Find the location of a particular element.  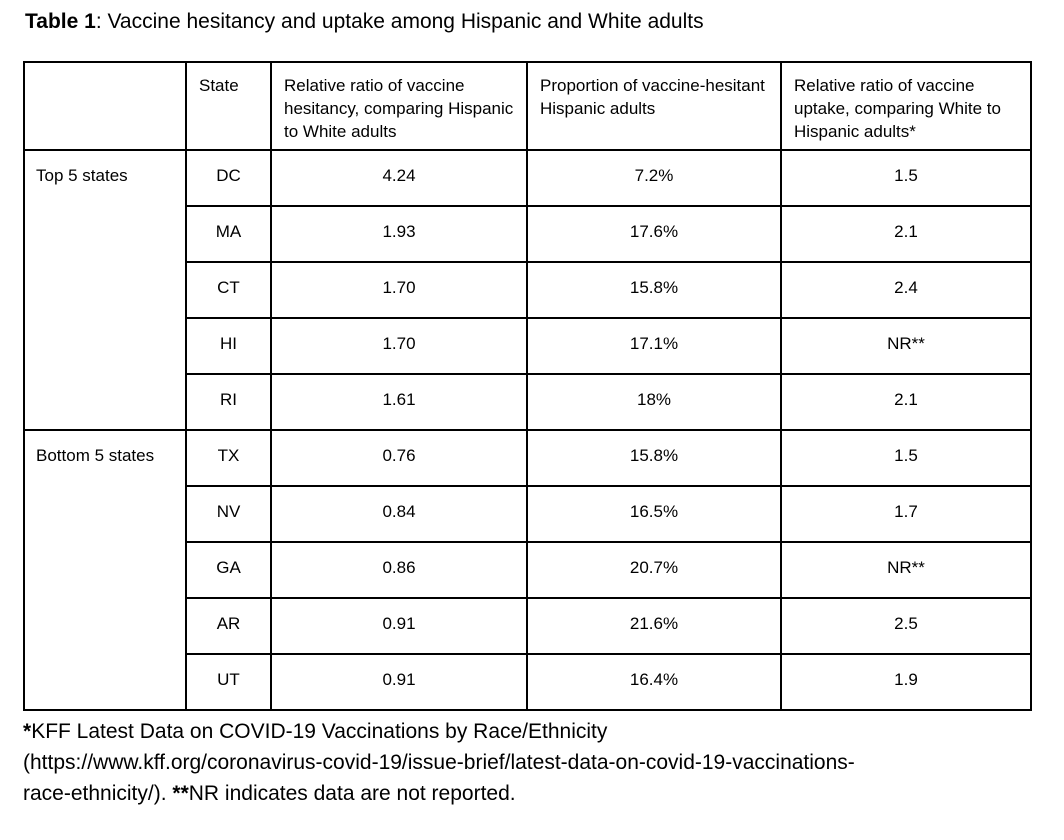

hesitant-proportion-cell: 16.4% is located at coordinates (654, 682).